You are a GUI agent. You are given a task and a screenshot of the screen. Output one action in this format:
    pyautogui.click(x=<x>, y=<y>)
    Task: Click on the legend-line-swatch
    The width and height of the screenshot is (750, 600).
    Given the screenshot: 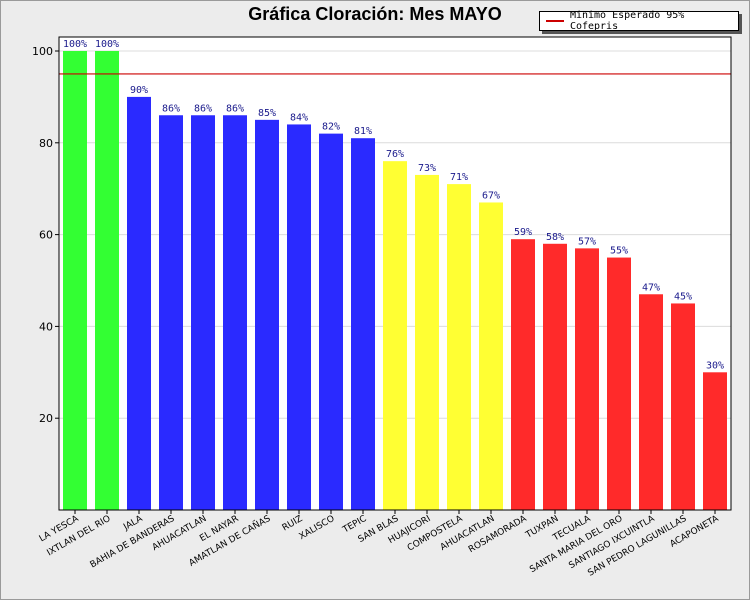 What is the action you would take?
    pyautogui.click(x=555, y=21)
    